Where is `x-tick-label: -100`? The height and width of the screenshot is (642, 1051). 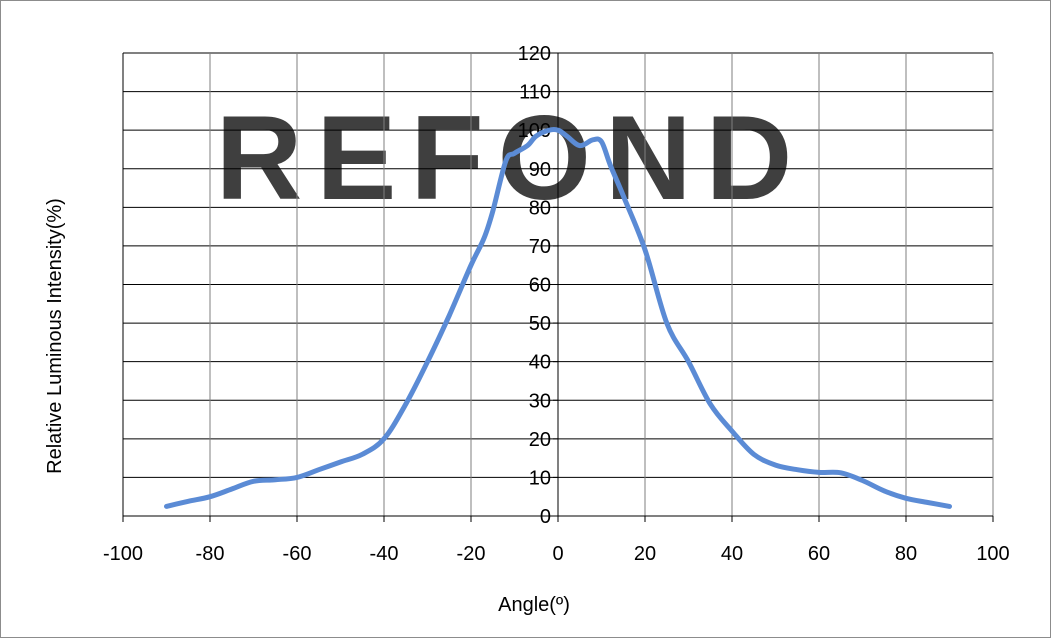
x-tick-label: -100 is located at coordinates (123, 554).